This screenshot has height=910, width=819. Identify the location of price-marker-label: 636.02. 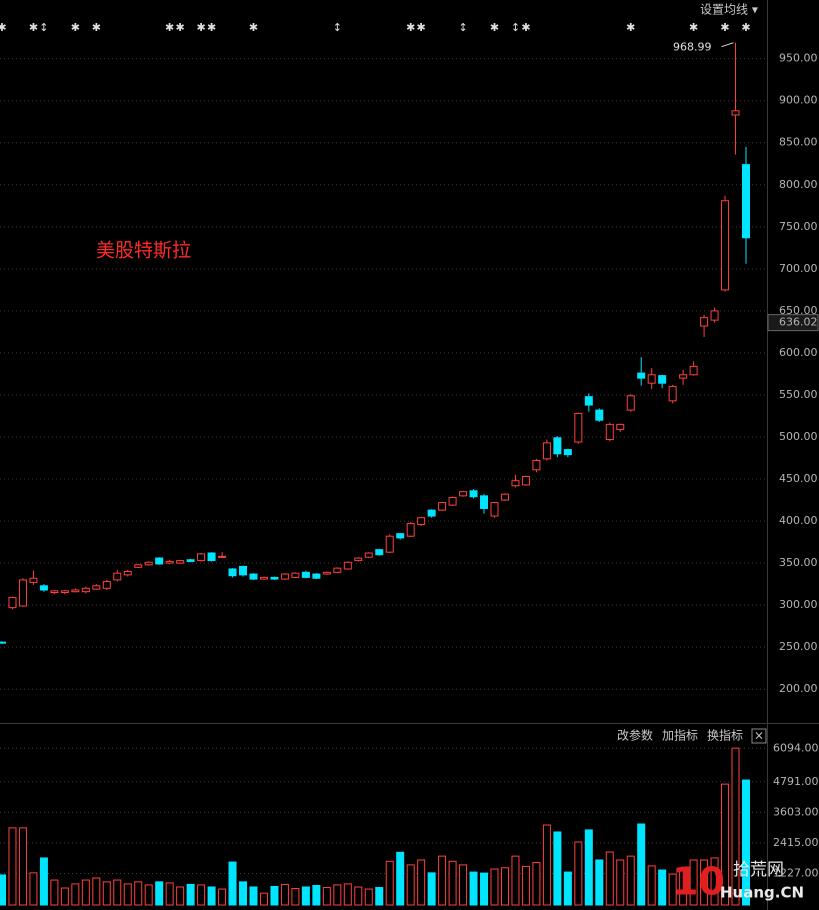
(798, 322).